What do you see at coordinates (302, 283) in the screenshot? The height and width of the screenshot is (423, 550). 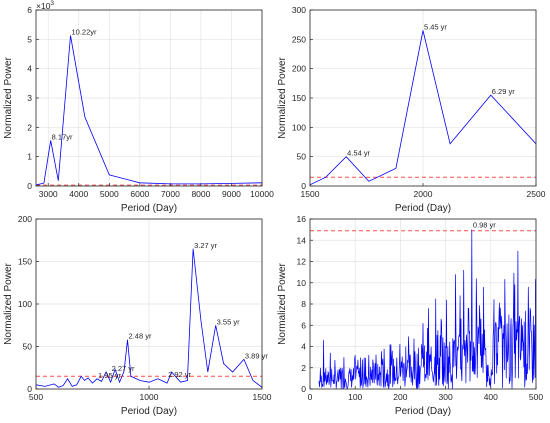 I see `y-tick-label: 10` at bounding box center [302, 283].